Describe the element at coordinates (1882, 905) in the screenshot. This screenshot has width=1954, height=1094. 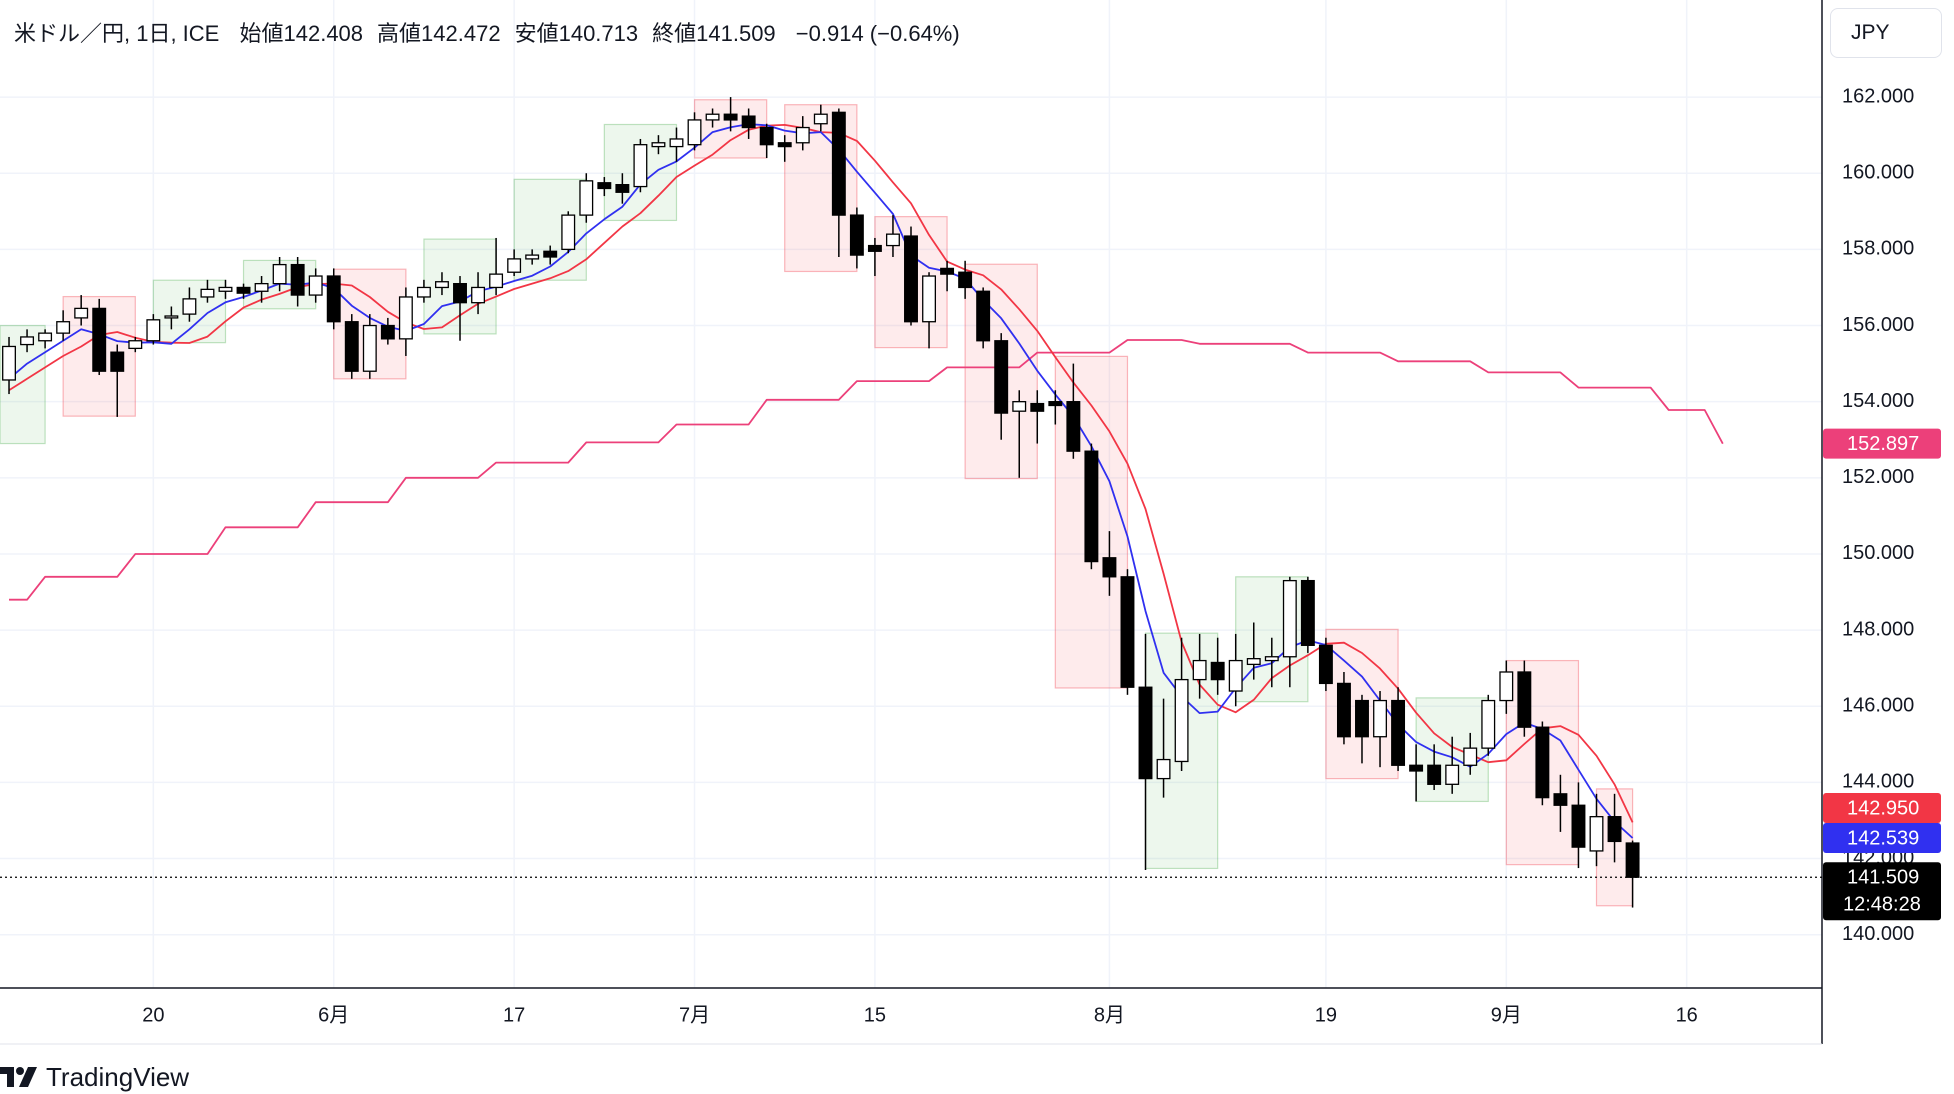
I see `countdown: 12:48:28` at that location.